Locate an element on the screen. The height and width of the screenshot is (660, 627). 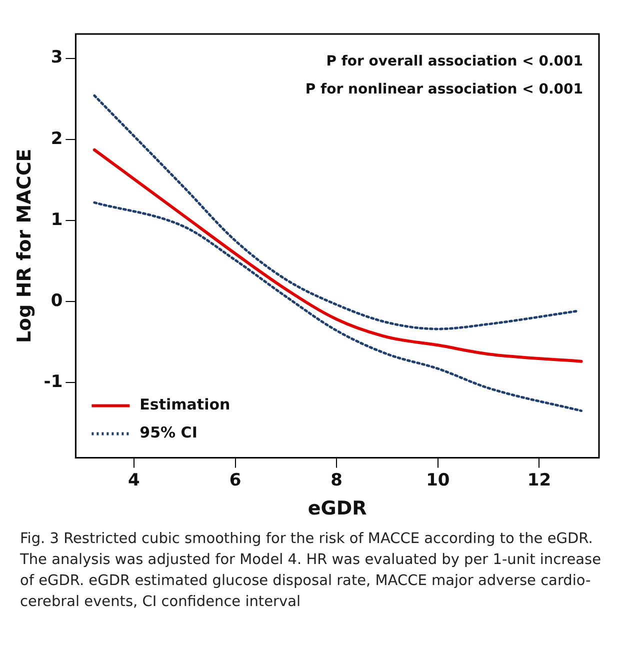
y-tick-label: -1 is located at coordinates (53, 382).